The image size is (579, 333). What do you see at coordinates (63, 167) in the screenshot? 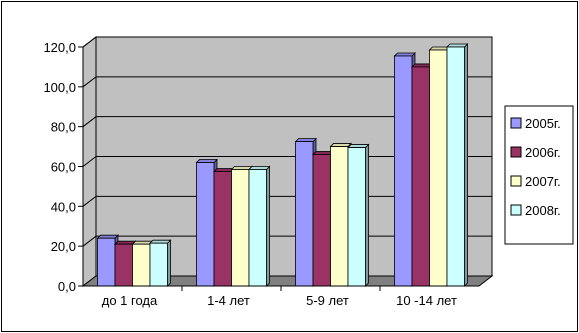
I see `y-tick-label: 60,0` at bounding box center [63, 167].